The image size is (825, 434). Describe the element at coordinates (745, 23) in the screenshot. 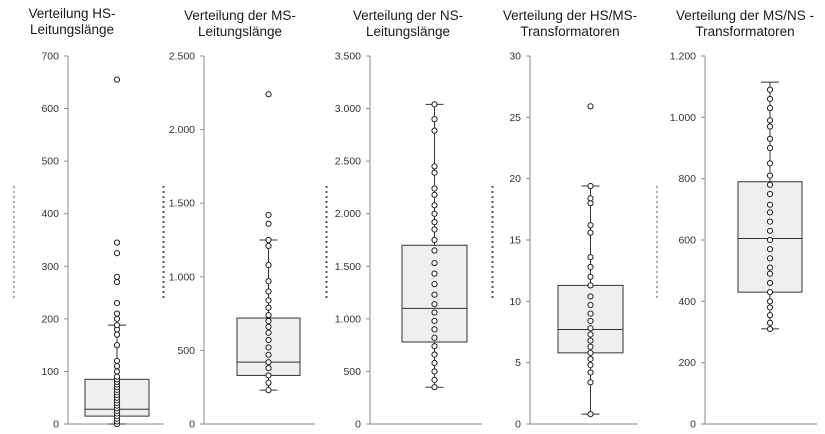

I see `chart-title: Verteilung der MS/NS - Transformatoren` at that location.